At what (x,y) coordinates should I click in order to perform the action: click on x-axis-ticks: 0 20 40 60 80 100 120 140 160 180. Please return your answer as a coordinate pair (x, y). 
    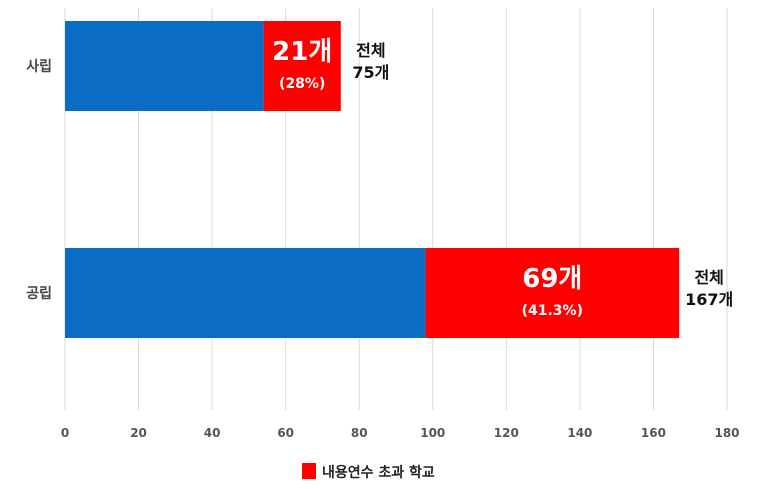
    Looking at the image, I should click on (400, 433).